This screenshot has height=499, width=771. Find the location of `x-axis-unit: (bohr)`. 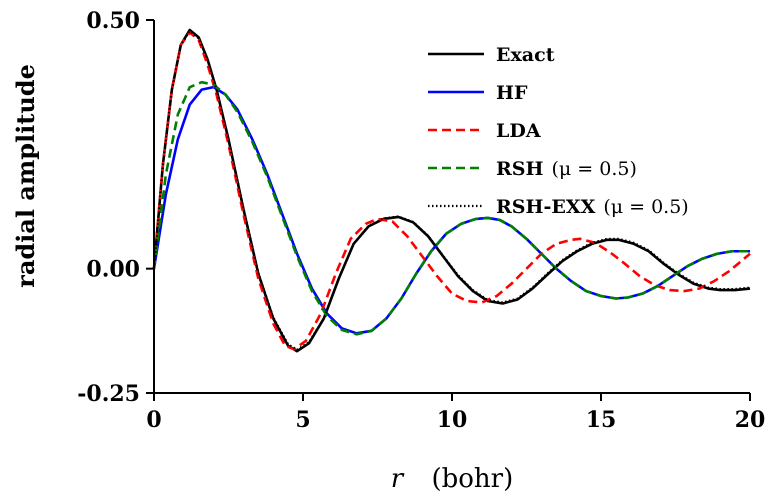

x-axis-unit: (bohr) is located at coordinates (472, 479).